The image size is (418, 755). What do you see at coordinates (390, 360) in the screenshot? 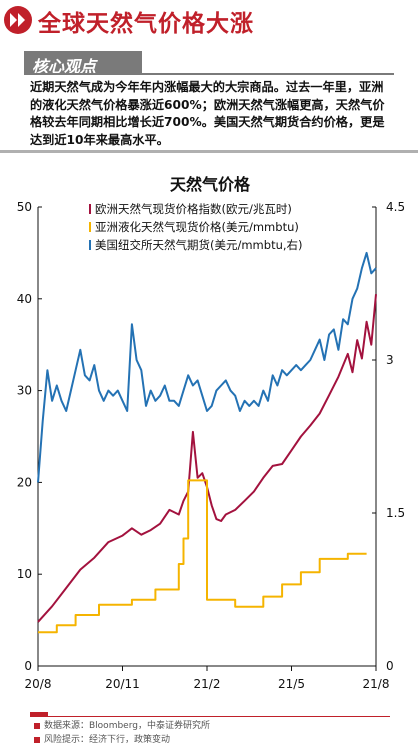
I see `y-right-tick-label: 3` at bounding box center [390, 360].